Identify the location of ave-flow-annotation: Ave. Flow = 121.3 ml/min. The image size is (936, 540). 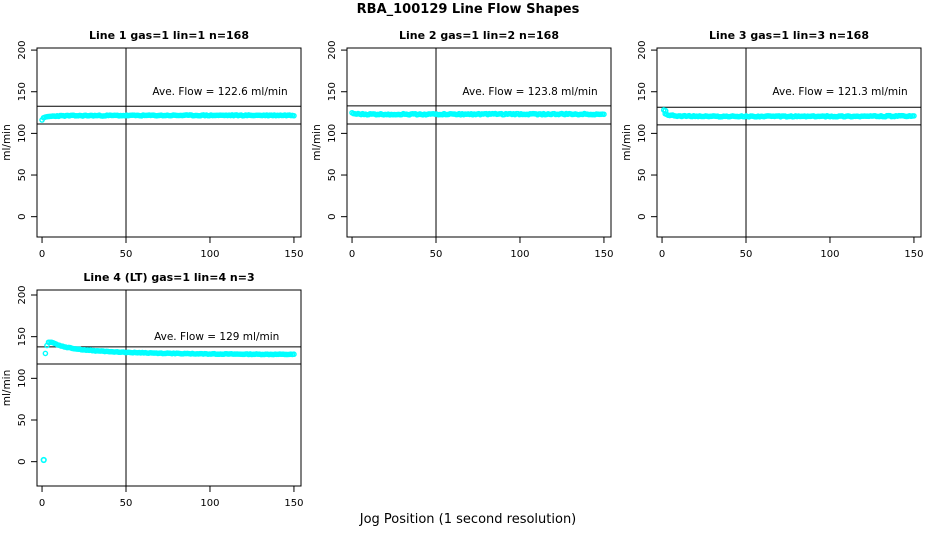
(839, 92).